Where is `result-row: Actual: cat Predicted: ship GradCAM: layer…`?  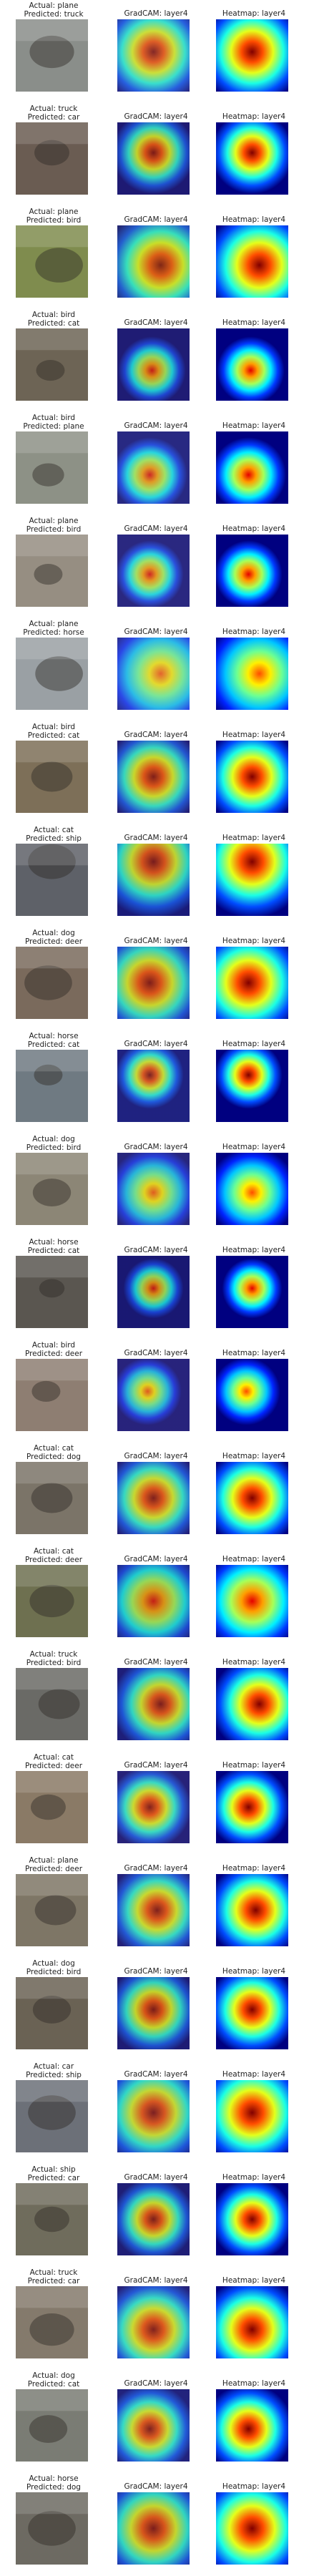
result-row: Actual: cat Predicted: ship GradCAM: layer… is located at coordinates (154, 875).